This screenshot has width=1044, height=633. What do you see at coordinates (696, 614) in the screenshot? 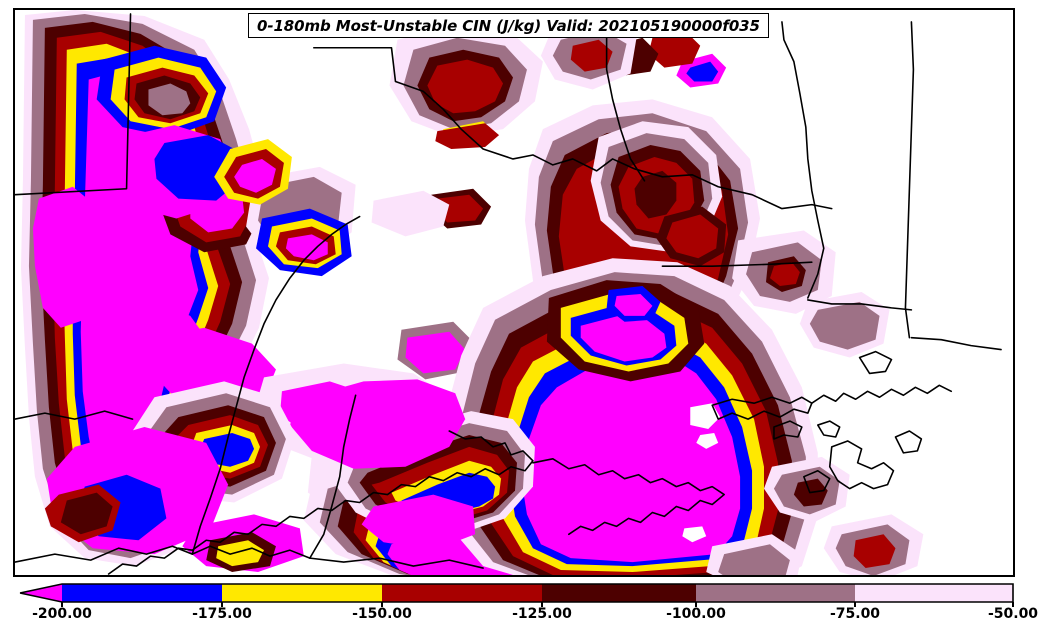
I see `colorbar-tick-label-4: -100.00` at bounding box center [696, 614].